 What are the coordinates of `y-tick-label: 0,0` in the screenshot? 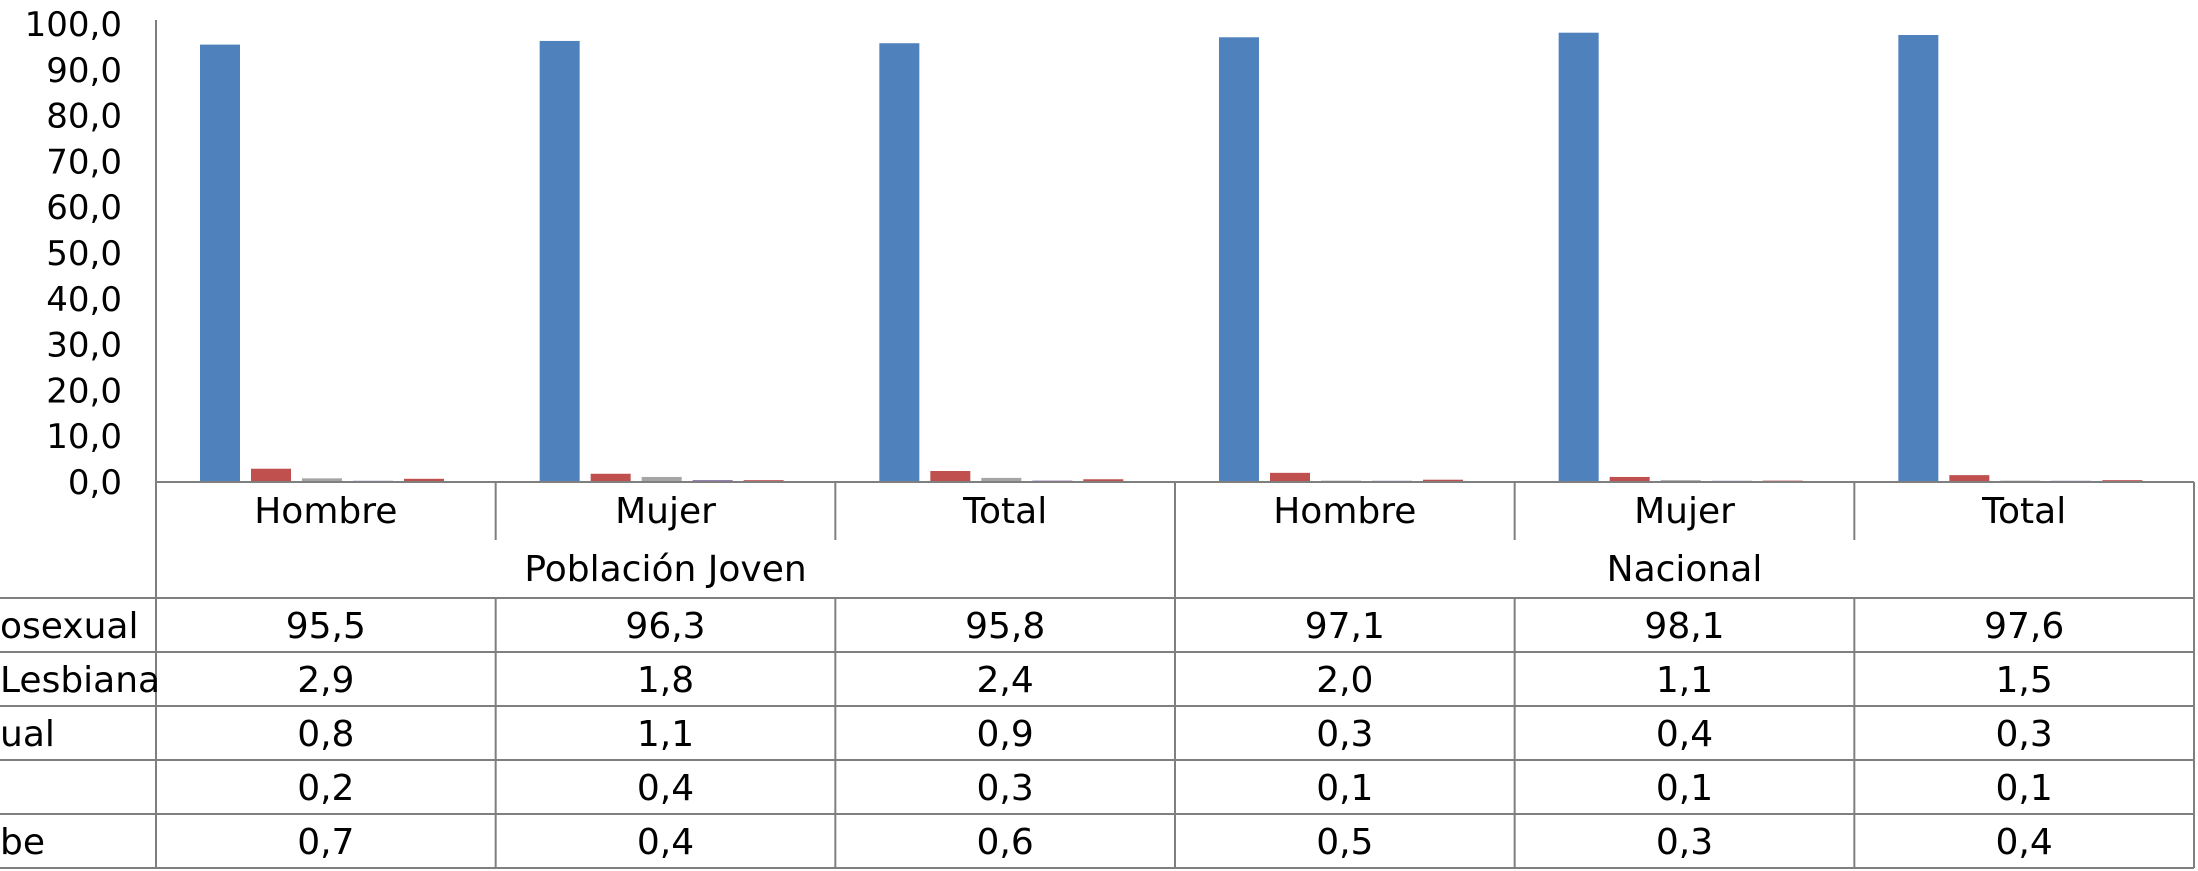 It's located at (95, 483).